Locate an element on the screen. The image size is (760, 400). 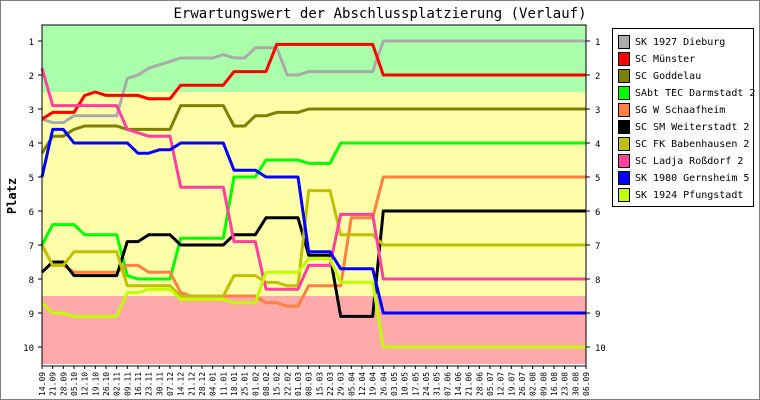
x-tick-label: 05.04 is located at coordinates (351, 384).